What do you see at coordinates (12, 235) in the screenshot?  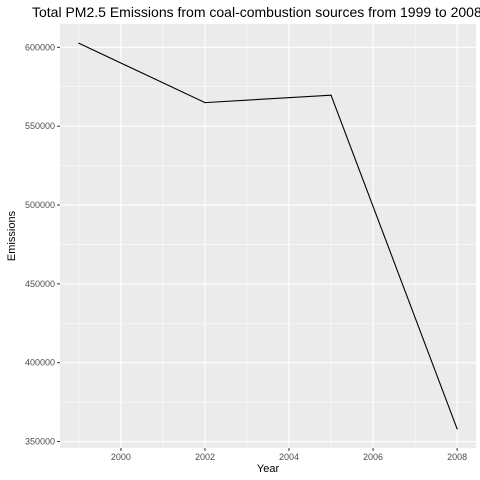 I see `y-axis-title: Emissions` at bounding box center [12, 235].